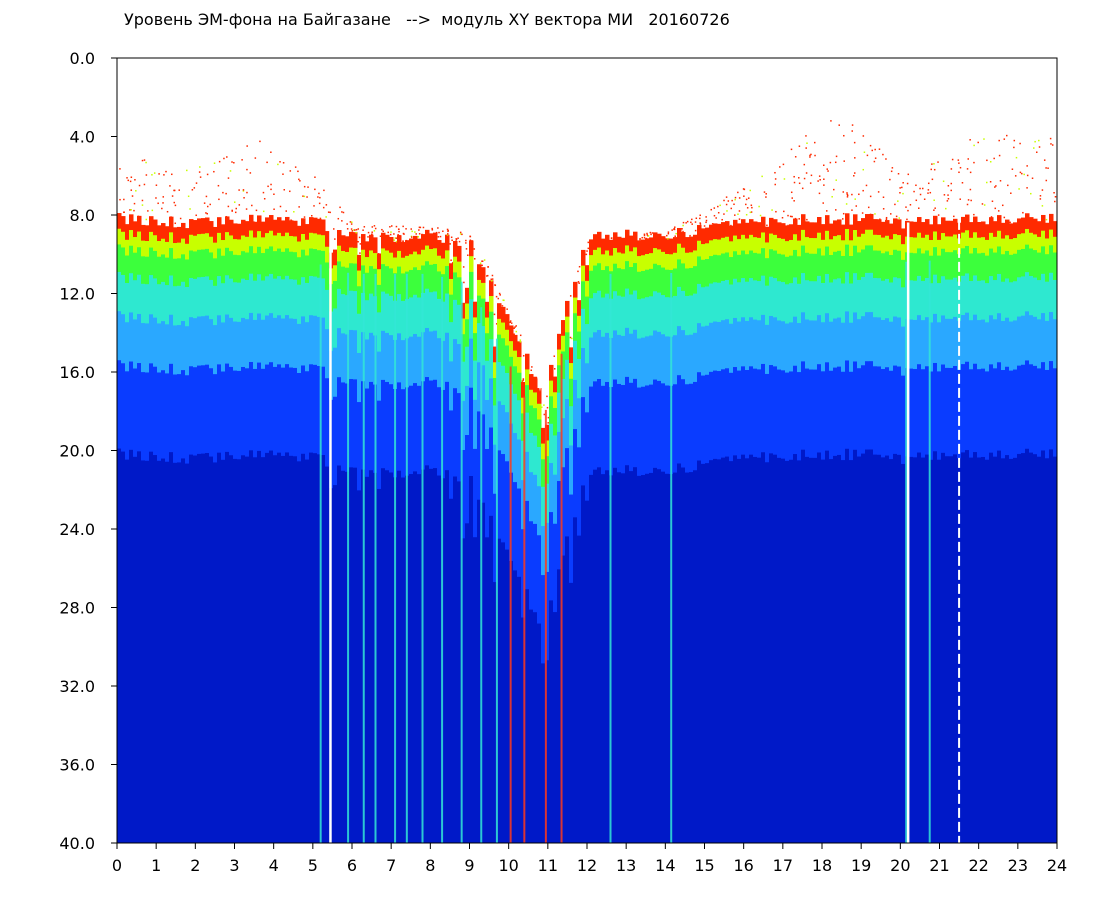  Describe the element at coordinates (939, 865) in the screenshot. I see `x-tick-label: 21` at that location.